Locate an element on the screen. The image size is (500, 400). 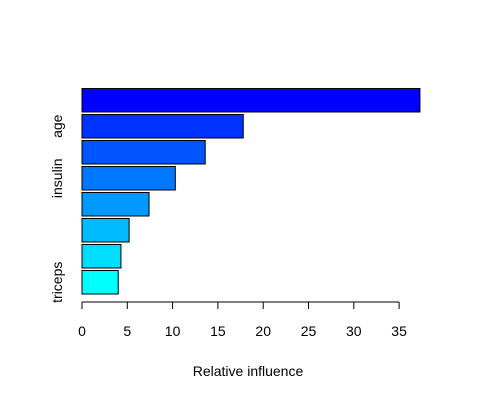
x-axis: 0 5 10 15 20 25 30 35 is located at coordinates (242, 320).